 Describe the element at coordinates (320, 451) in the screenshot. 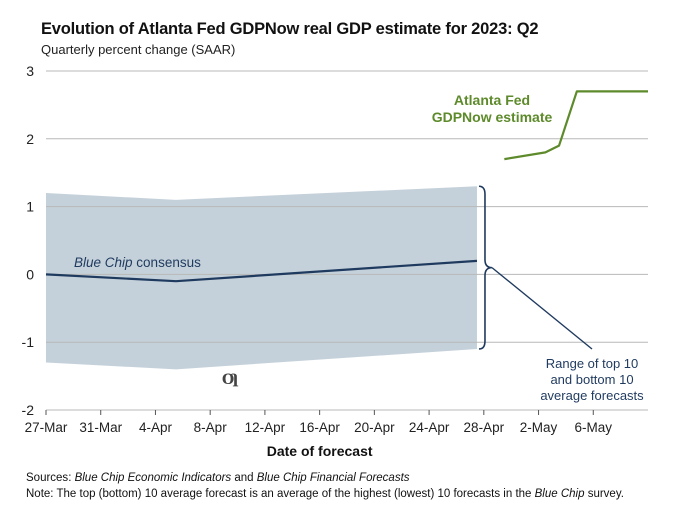

I see `x-axis-title: Date of forecast` at that location.